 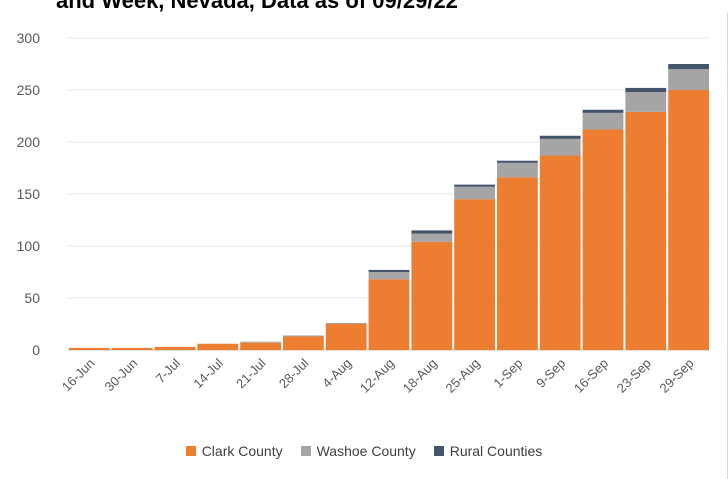 I want to click on legend-label-rural: Rural Counties, so click(x=496, y=451).